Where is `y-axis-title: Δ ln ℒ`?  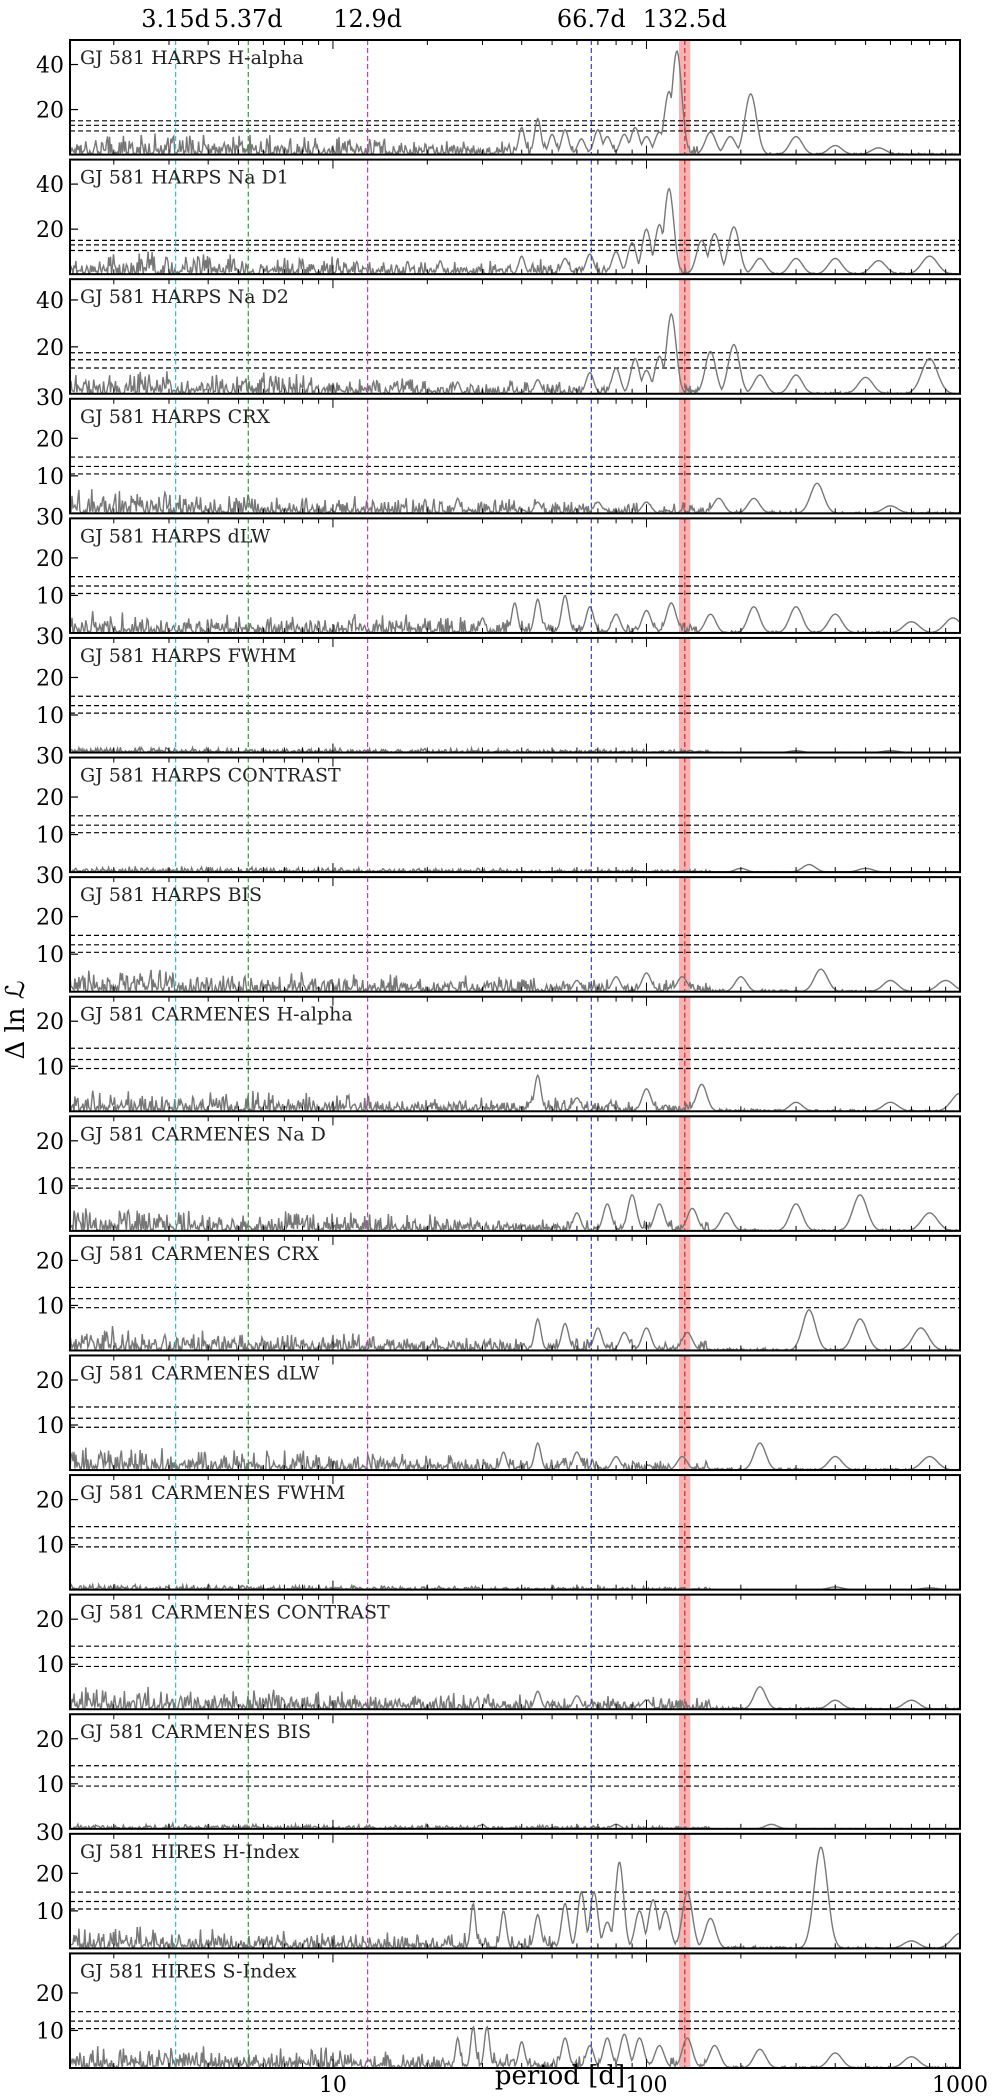 y-axis-title: Δ ln ℒ is located at coordinates (16, 1019).